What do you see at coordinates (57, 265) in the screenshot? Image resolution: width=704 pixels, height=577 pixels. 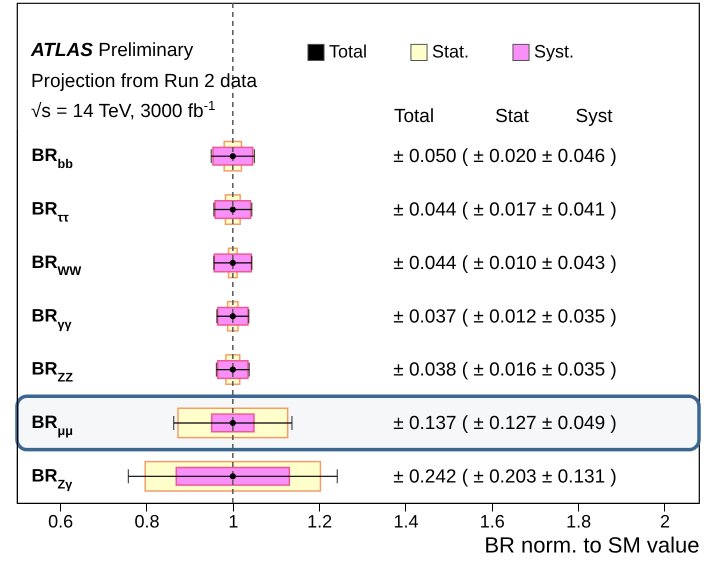 I see `y-tick-label: BR$_{WW}$` at bounding box center [57, 265].